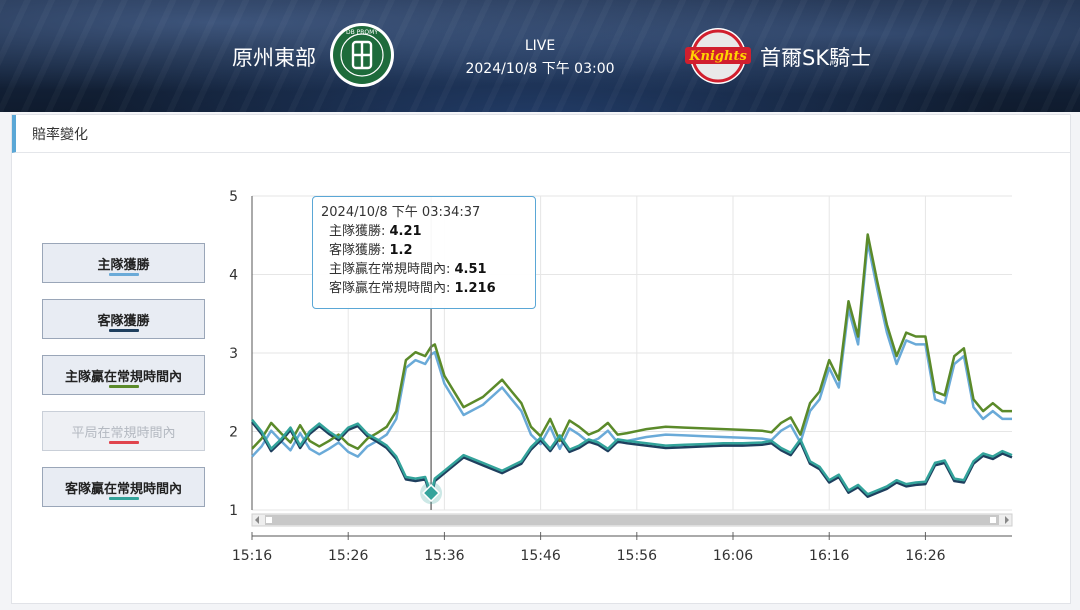  I want to click on x-tick-label: 15:46, so click(540, 556).